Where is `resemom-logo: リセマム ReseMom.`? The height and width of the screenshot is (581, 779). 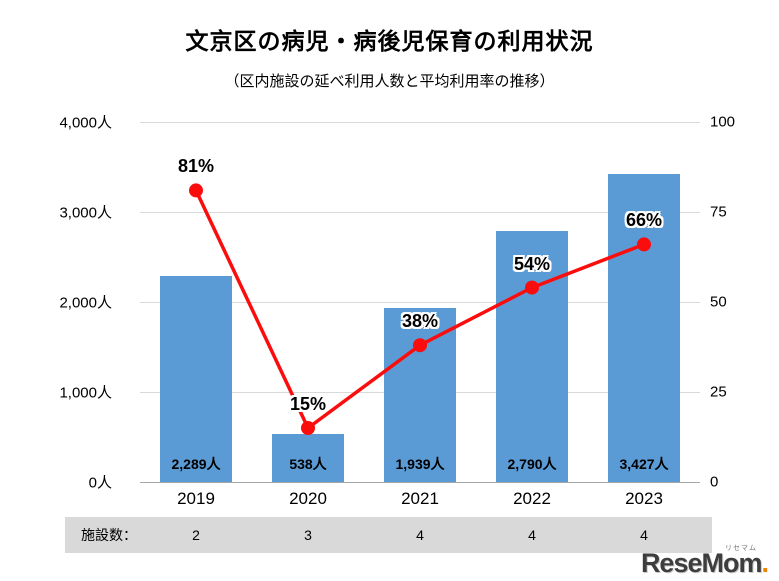 resemom-logo: リセマム ReseMom. is located at coordinates (704, 561).